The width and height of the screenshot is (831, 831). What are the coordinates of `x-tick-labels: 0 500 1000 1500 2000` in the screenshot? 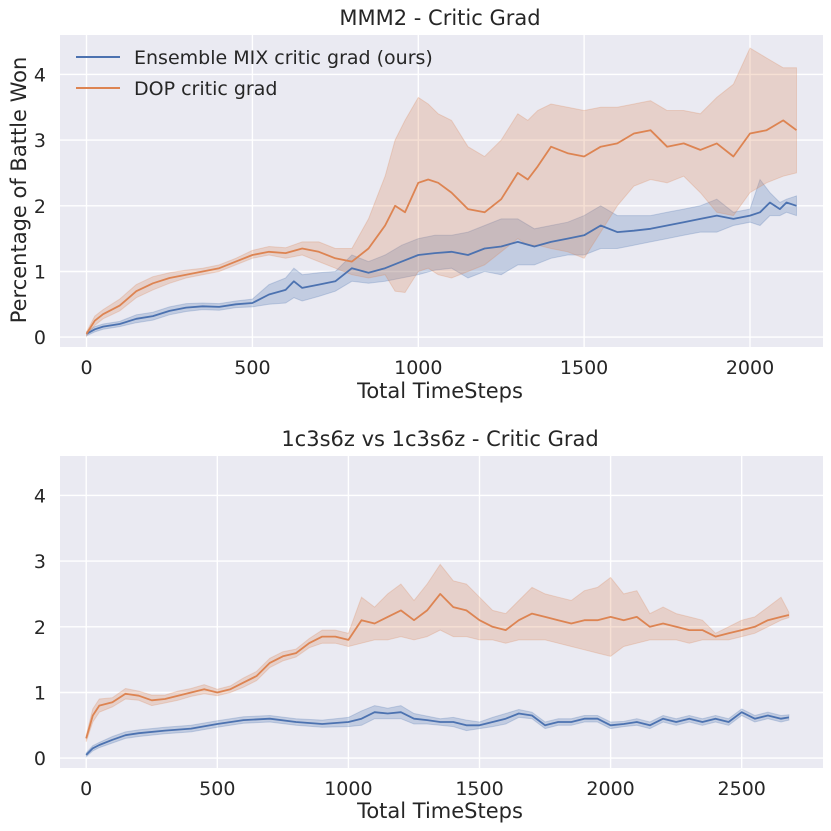 It's located at (427, 368).